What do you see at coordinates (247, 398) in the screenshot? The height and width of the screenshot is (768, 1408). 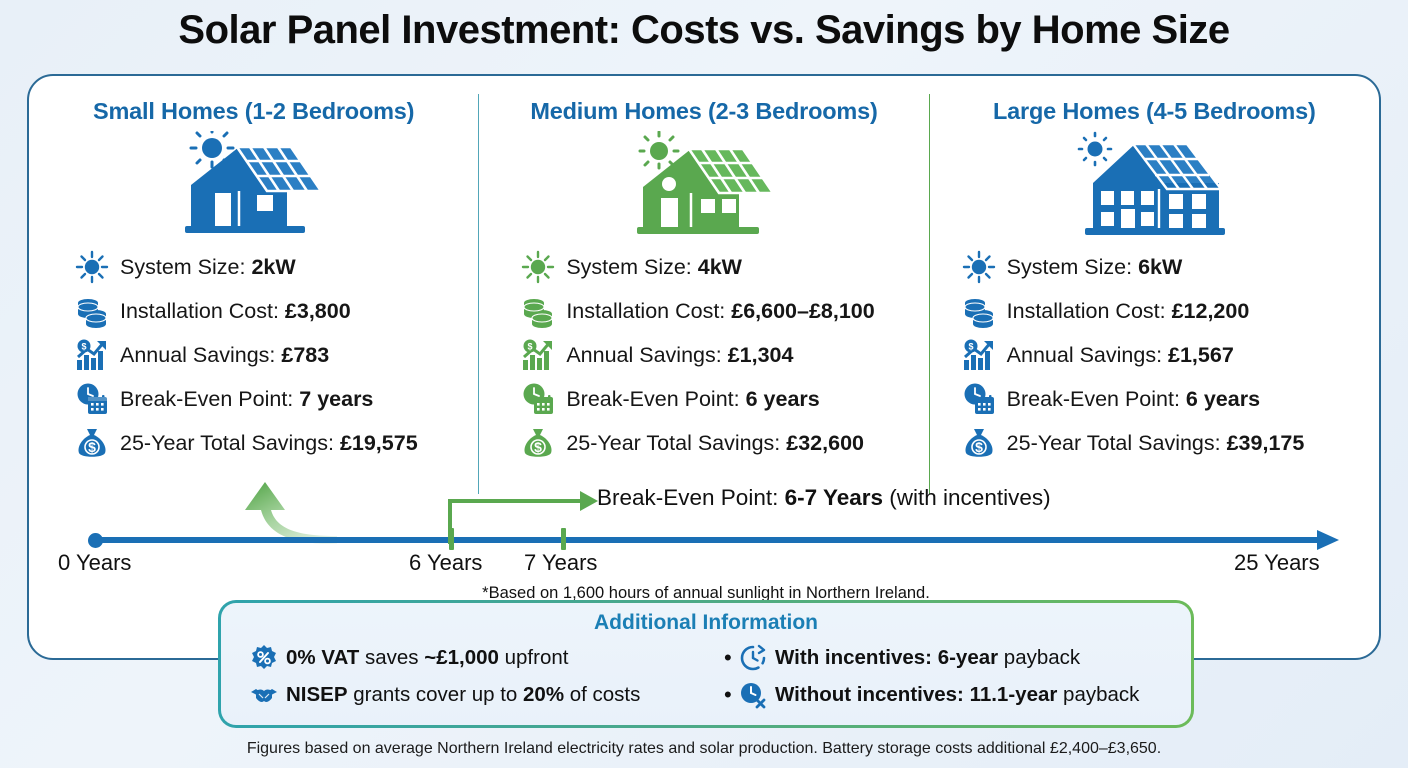 I see `stat-text: Break-Even Point: 7 years` at bounding box center [247, 398].